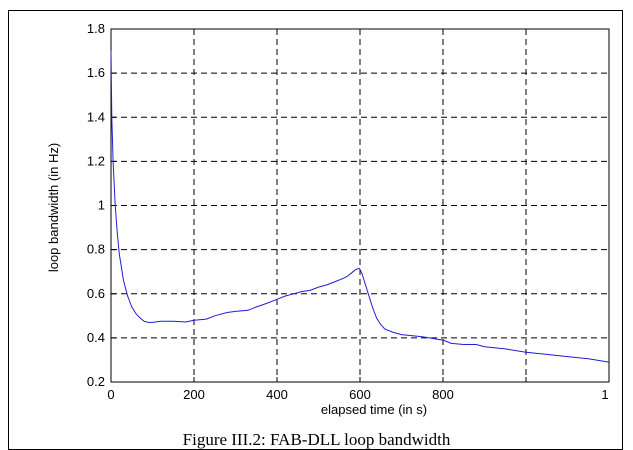 This screenshot has height=450, width=633. What do you see at coordinates (277, 394) in the screenshot?
I see `x-tick-label: 400` at bounding box center [277, 394].